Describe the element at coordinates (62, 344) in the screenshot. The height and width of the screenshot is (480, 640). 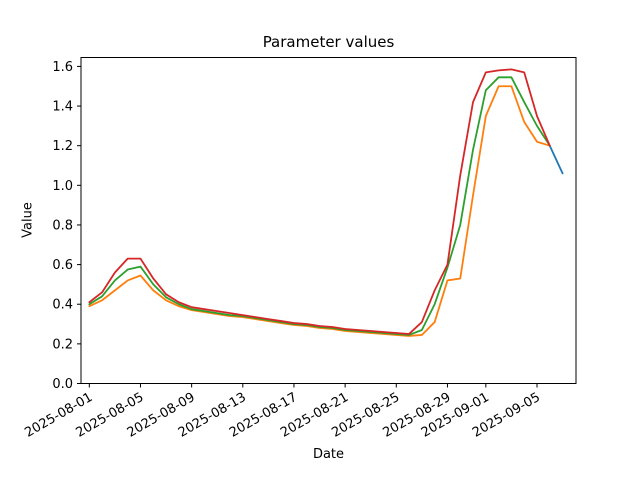
I see `y-tick-label: 0.2` at that location.